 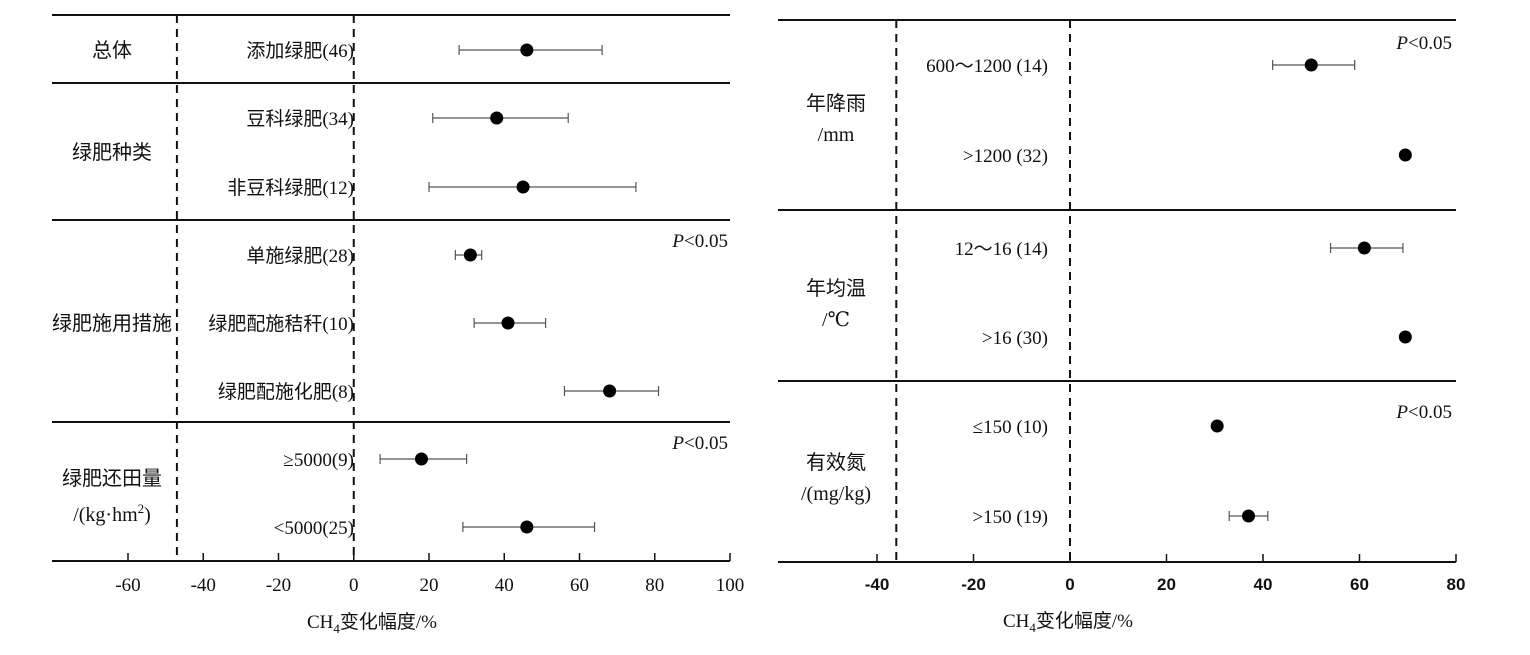 I want to click on item-label: >1200 (32), so click(x=1005, y=156).